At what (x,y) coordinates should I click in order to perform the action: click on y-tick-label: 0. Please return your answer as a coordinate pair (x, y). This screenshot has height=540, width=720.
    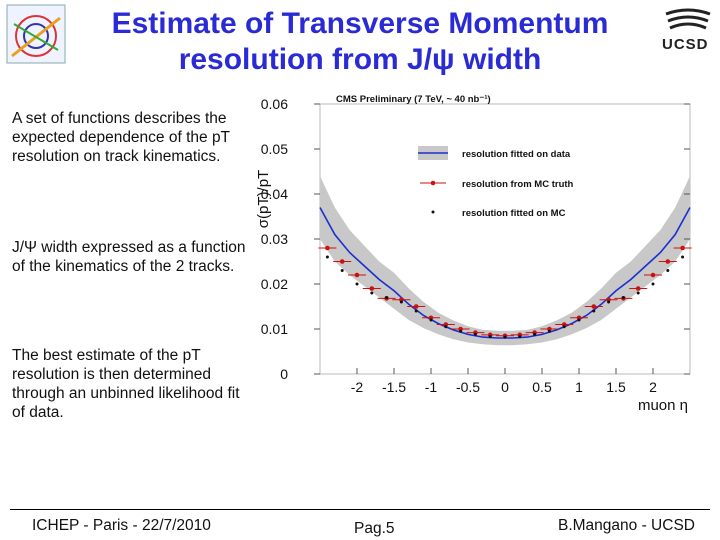
    Looking at the image, I should click on (284, 374).